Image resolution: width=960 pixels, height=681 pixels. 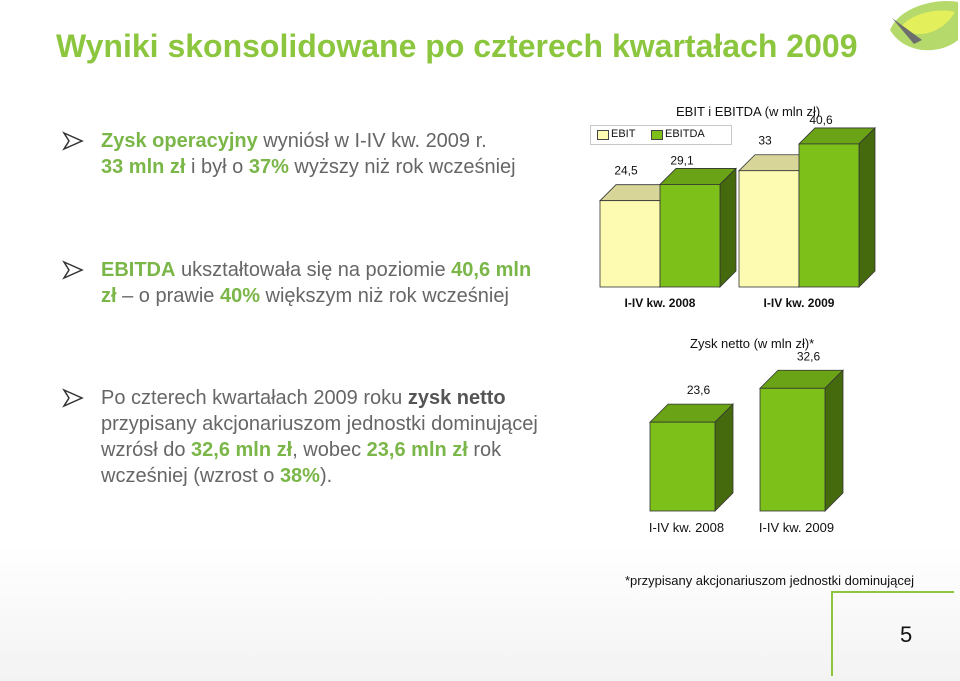 What do you see at coordinates (299, 476) in the screenshot?
I see `highlight: 38%` at bounding box center [299, 476].